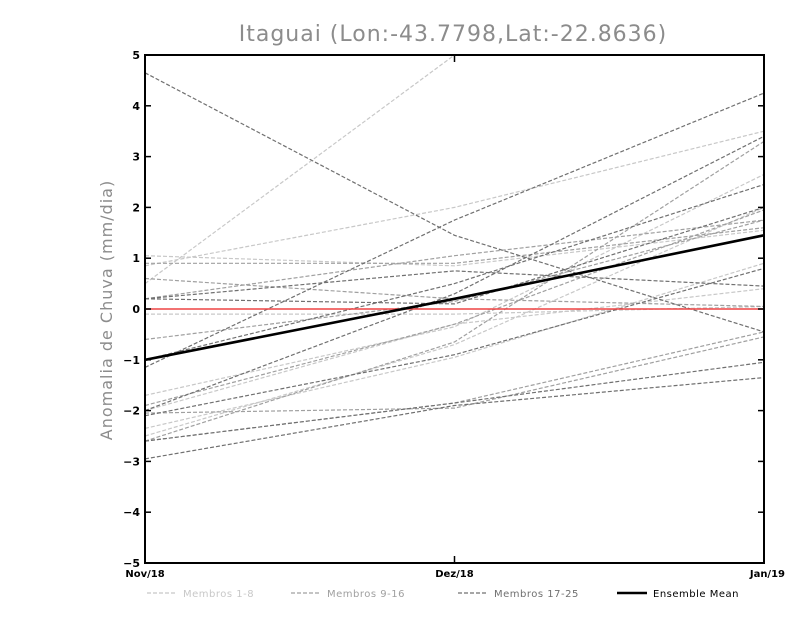  What do you see at coordinates (131, 563) in the screenshot?
I see `y-tick-label: −5` at bounding box center [131, 563].